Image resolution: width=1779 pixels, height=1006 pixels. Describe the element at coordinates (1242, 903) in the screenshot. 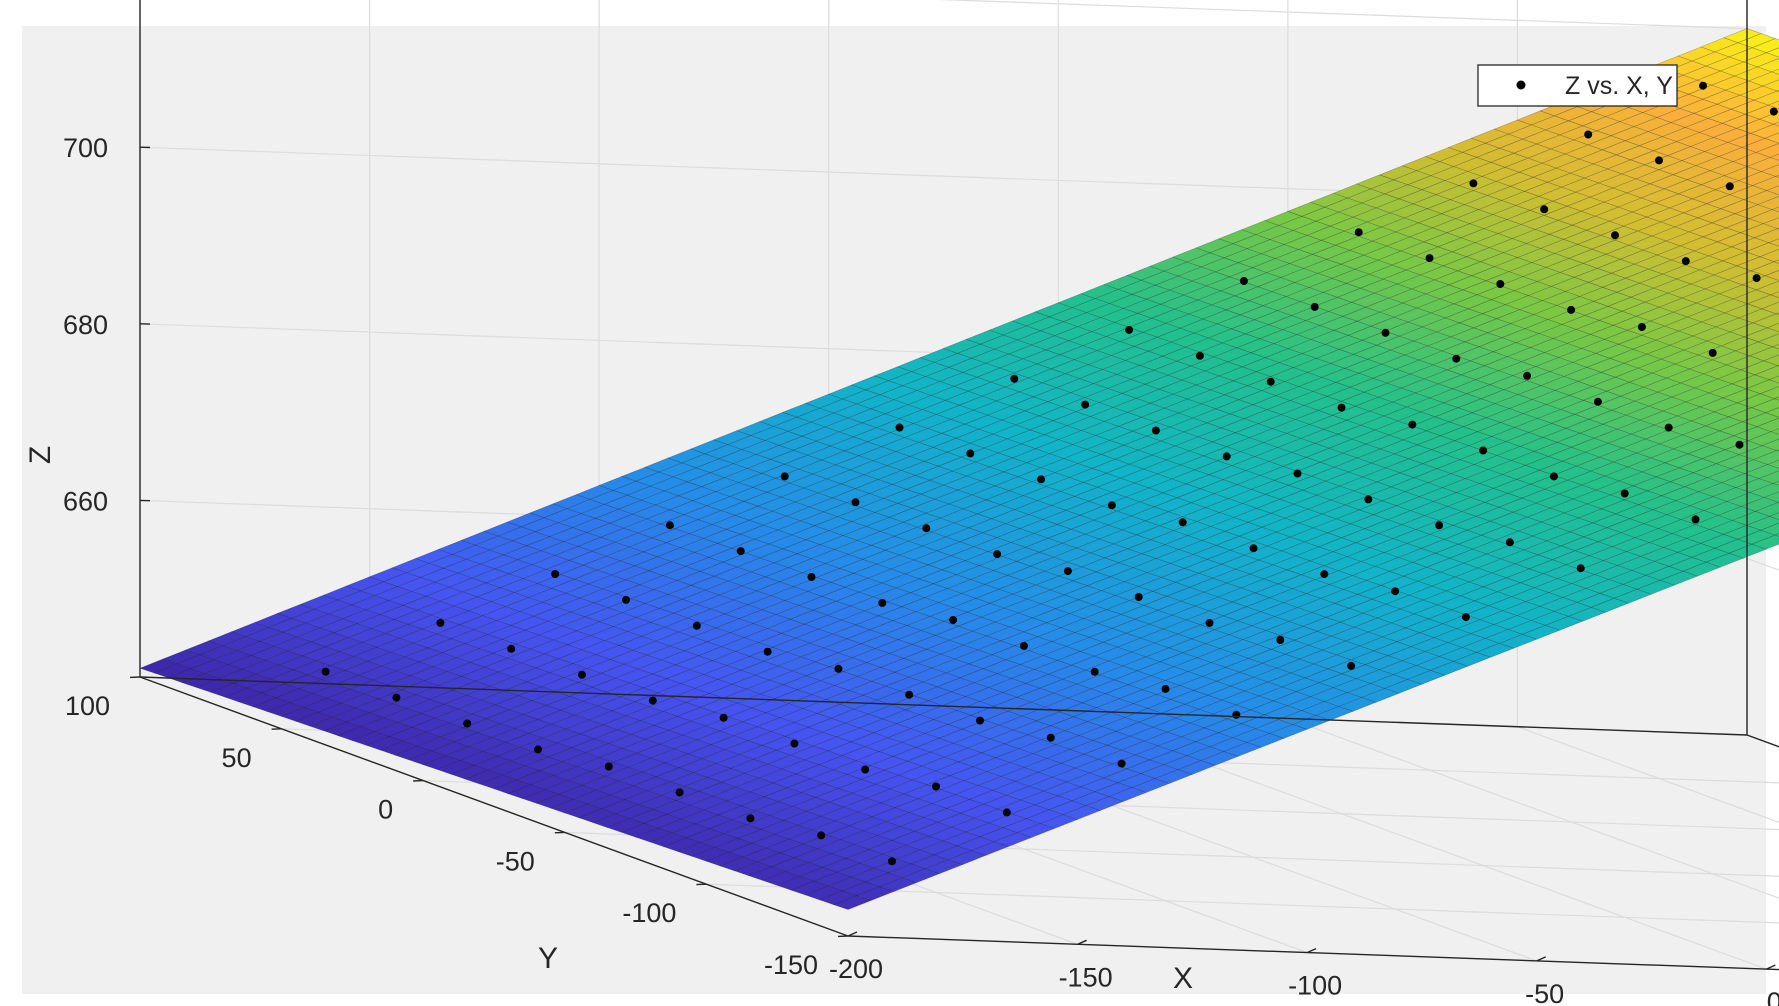

I see `grid-line-y-floor` at that location.